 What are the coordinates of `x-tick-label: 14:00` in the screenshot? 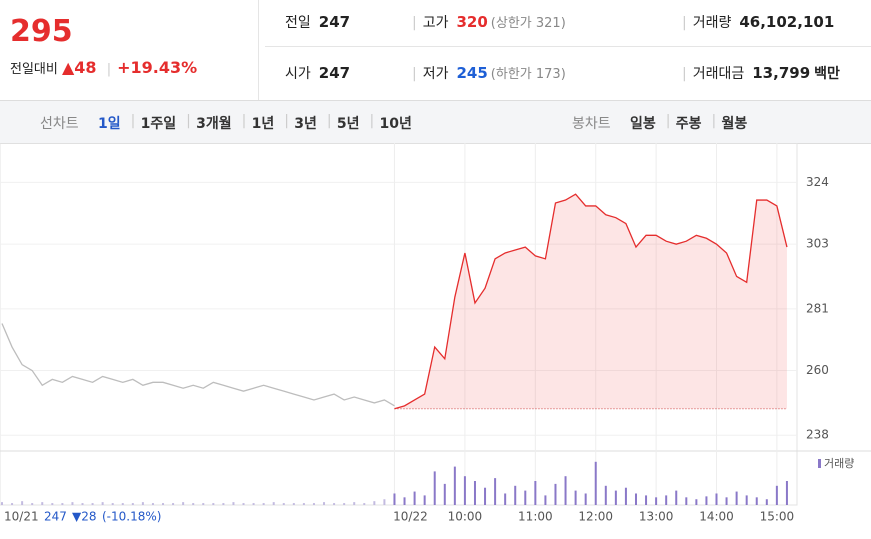 It's located at (716, 517).